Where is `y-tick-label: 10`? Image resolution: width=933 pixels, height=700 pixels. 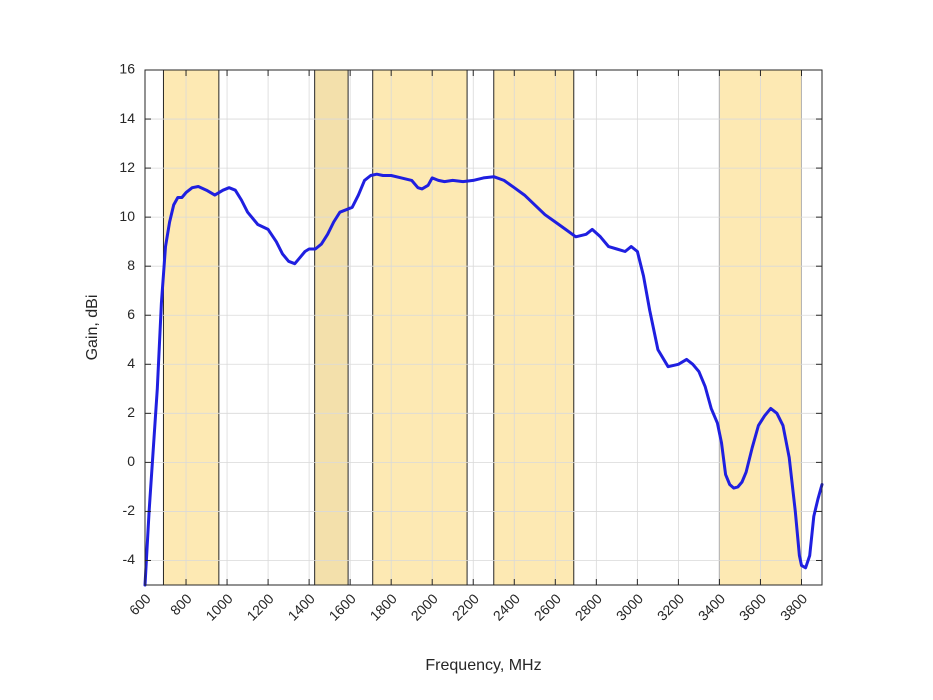
y-tick-label: 10 is located at coordinates (127, 216).